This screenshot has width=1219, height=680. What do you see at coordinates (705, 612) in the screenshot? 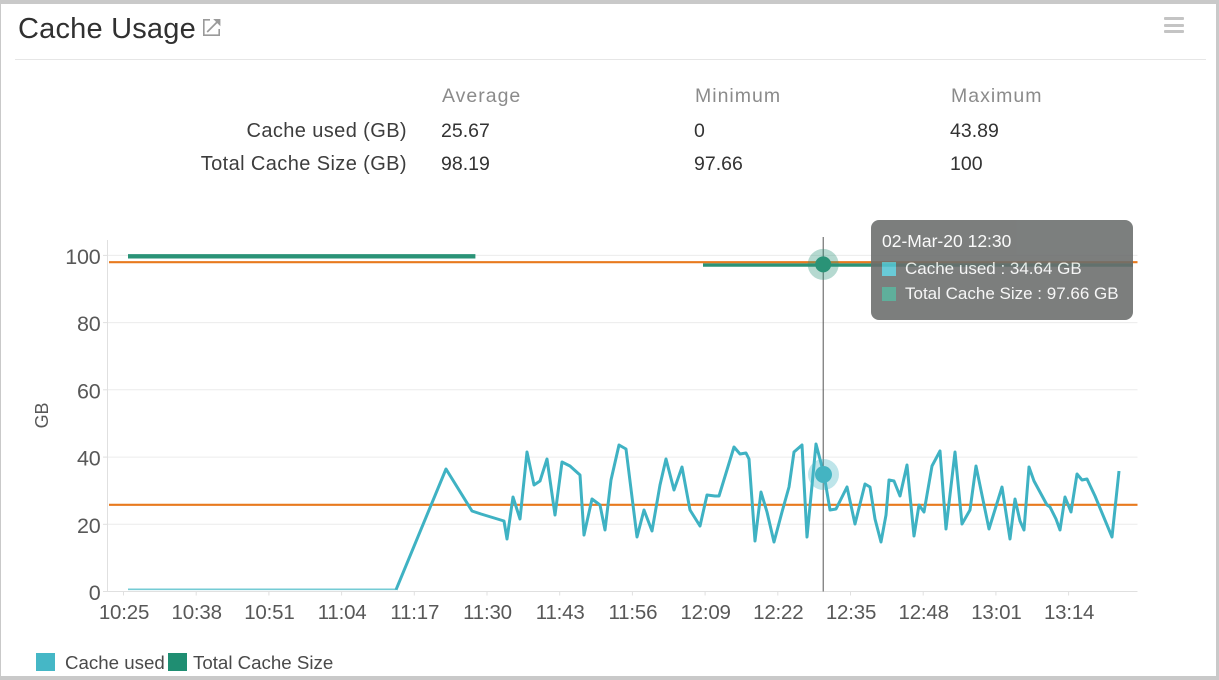
I see `svg-text: 12:09` at bounding box center [705, 612].